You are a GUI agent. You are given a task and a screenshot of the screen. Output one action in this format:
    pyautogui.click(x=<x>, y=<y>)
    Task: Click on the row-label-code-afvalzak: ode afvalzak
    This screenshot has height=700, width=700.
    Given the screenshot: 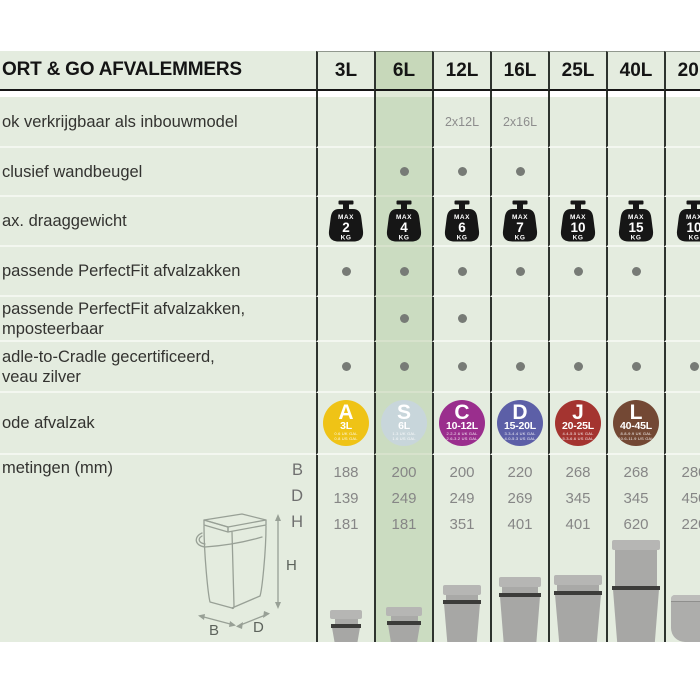 What is the action you would take?
    pyautogui.click(x=158, y=424)
    